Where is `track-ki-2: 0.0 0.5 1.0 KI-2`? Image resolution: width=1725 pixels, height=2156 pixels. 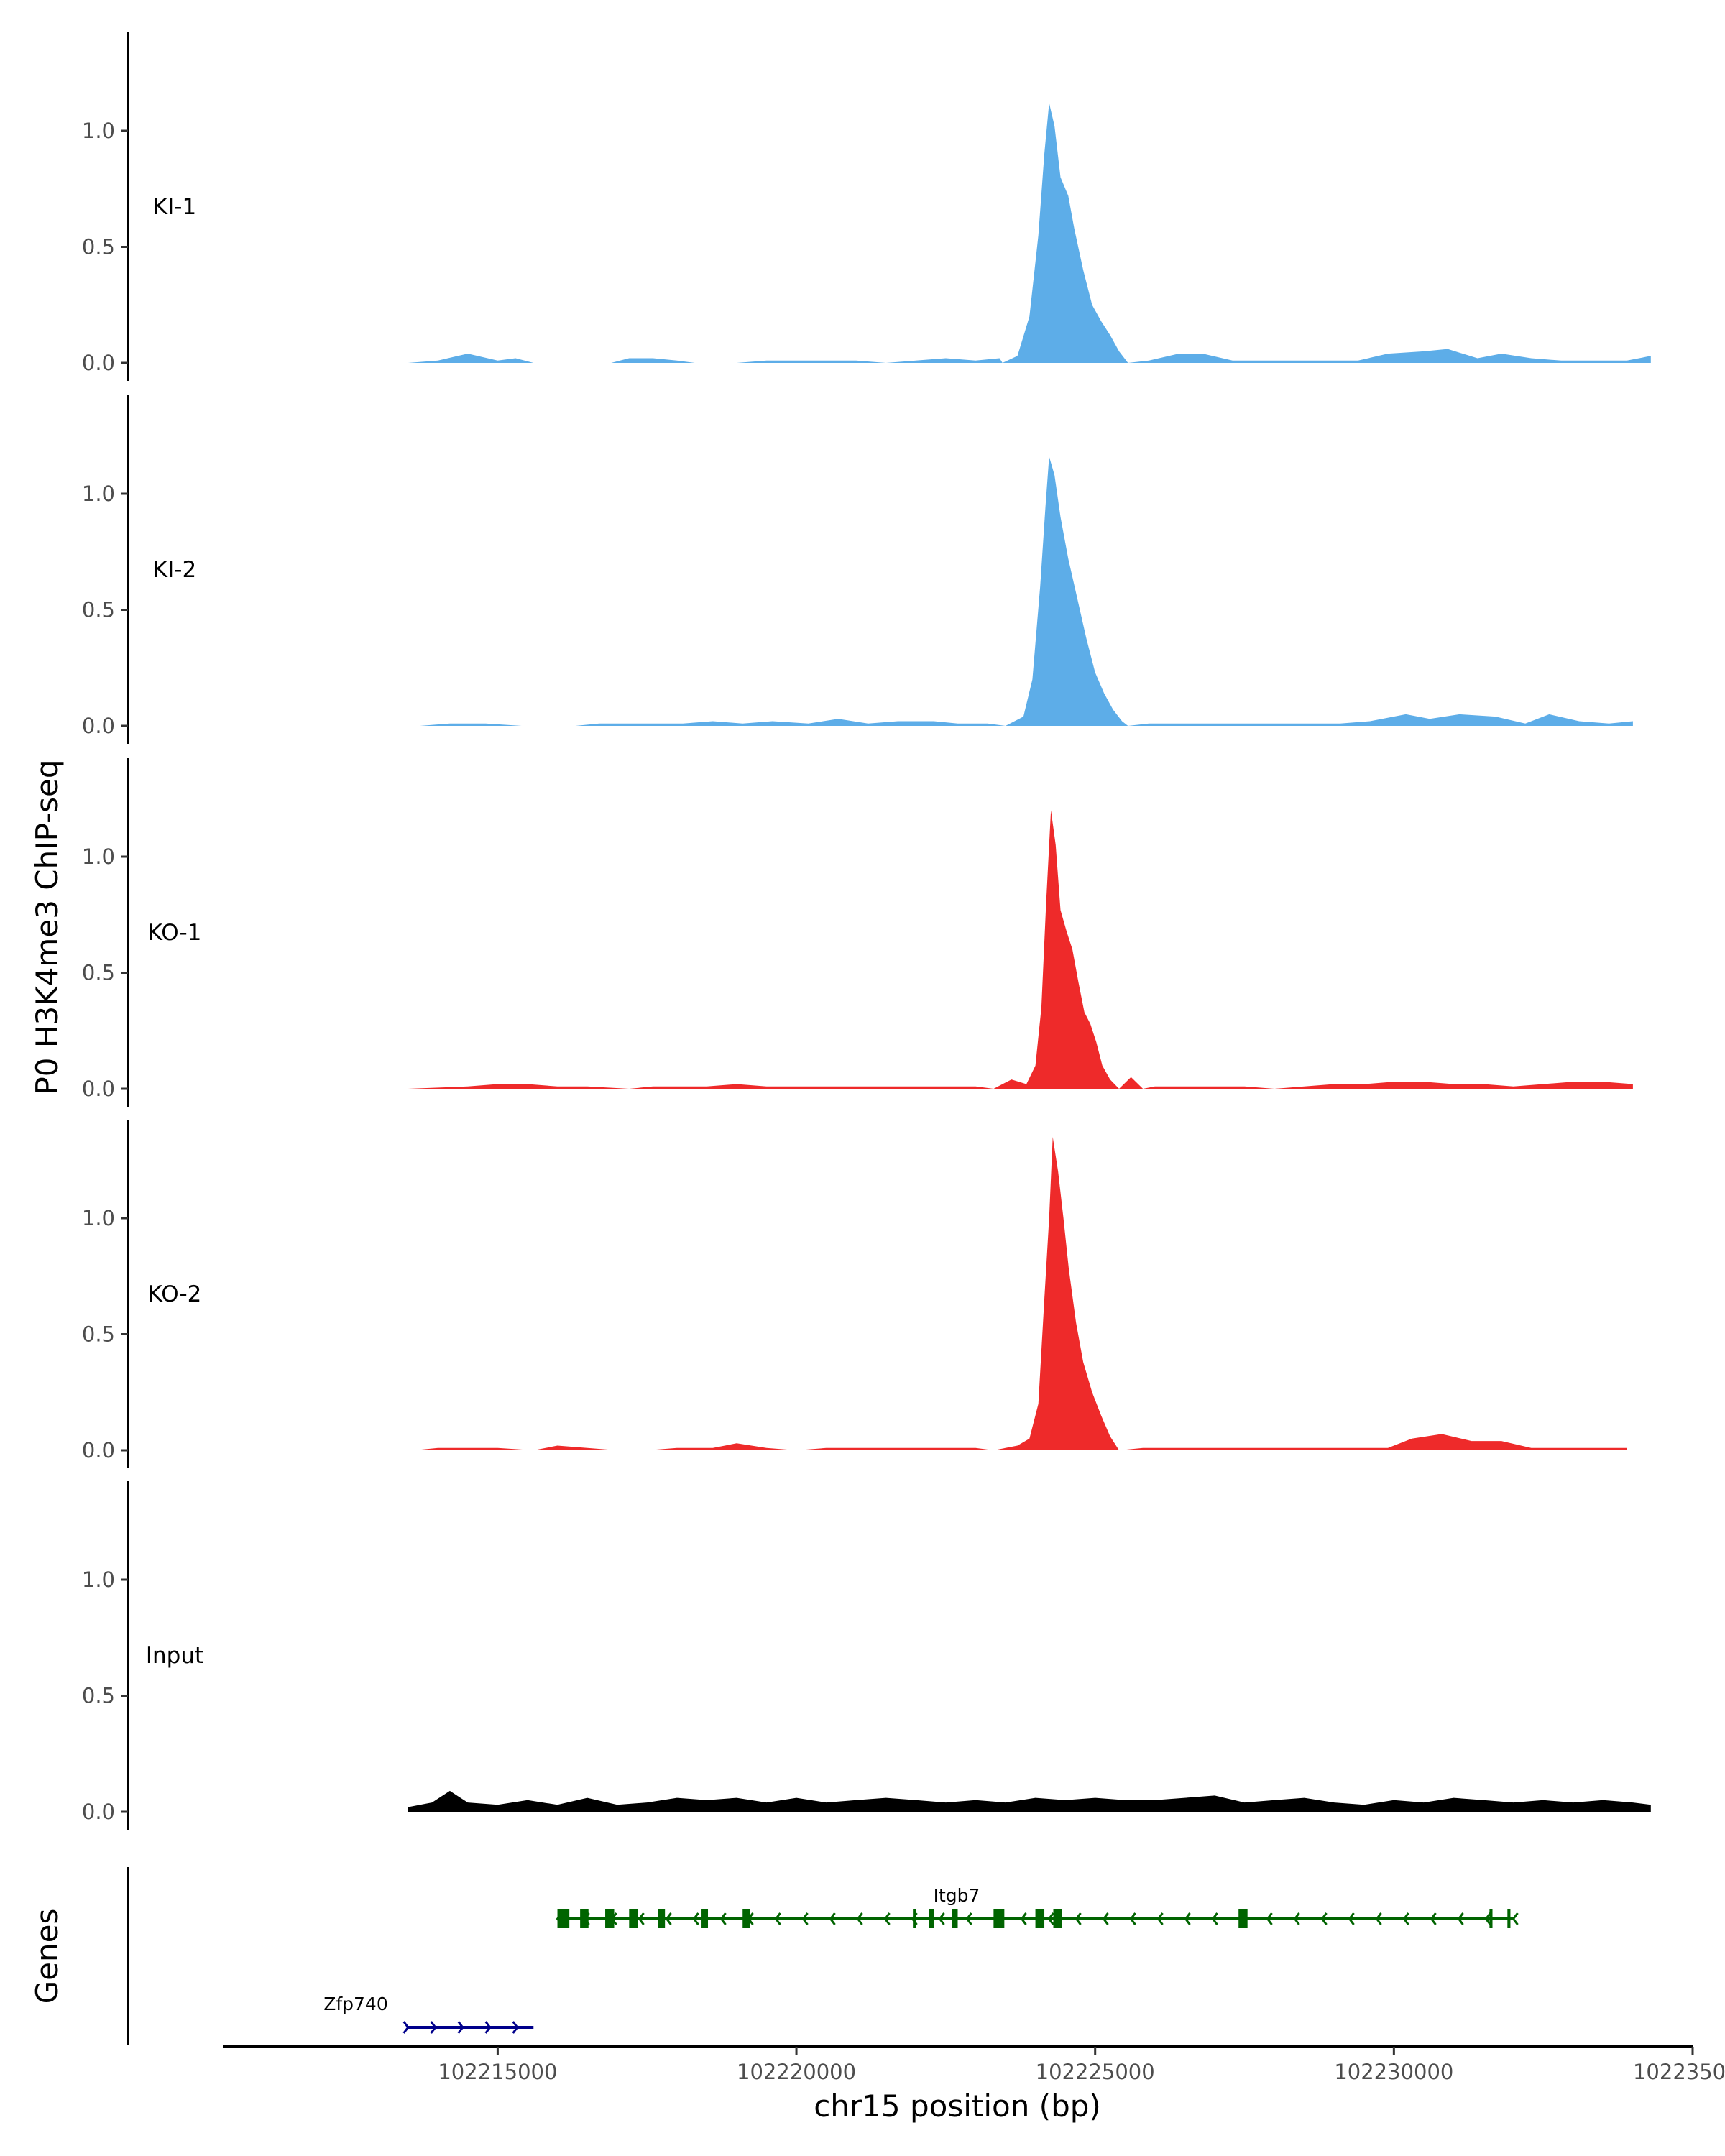 track-ki-2: 0.0 0.5 1.0 KI-2 is located at coordinates (857, 570).